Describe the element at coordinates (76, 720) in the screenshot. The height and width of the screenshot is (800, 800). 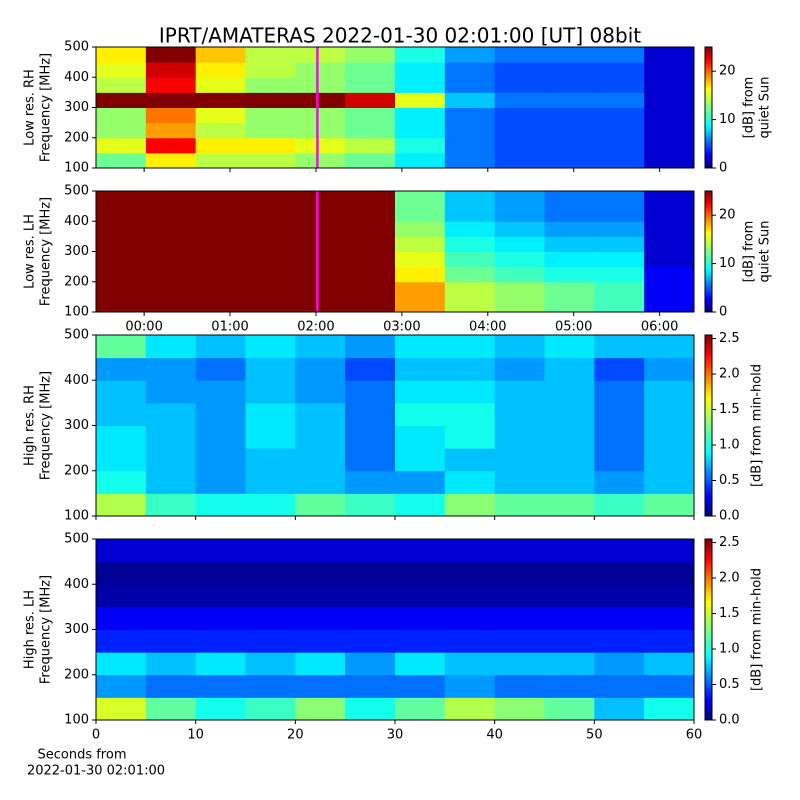
I see `y-tick-label: 100` at that location.